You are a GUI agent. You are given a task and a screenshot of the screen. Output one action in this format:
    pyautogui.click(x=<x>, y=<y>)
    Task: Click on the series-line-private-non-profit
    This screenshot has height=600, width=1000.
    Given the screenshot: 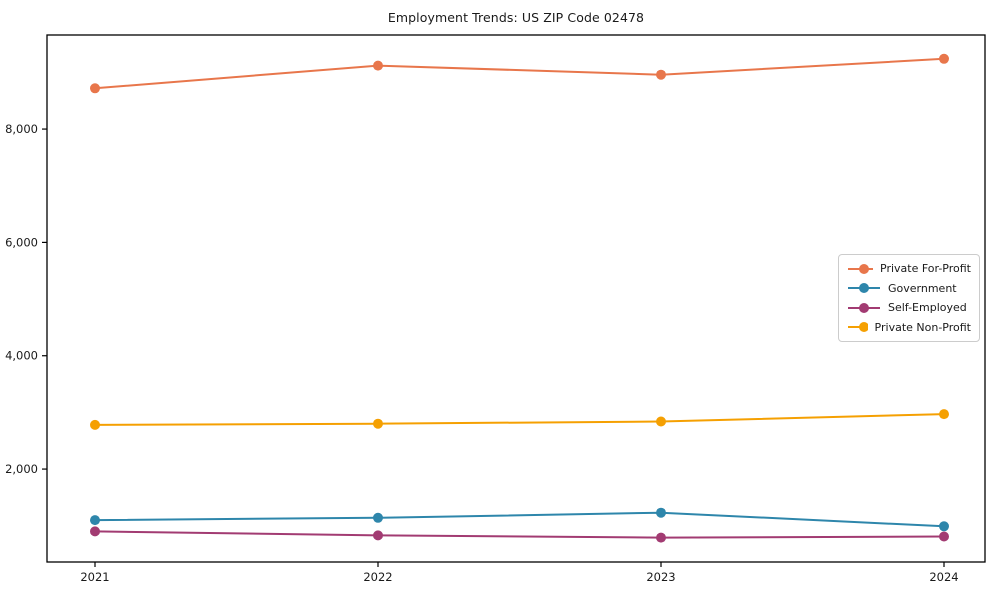 What is the action you would take?
    pyautogui.click(x=519, y=419)
    